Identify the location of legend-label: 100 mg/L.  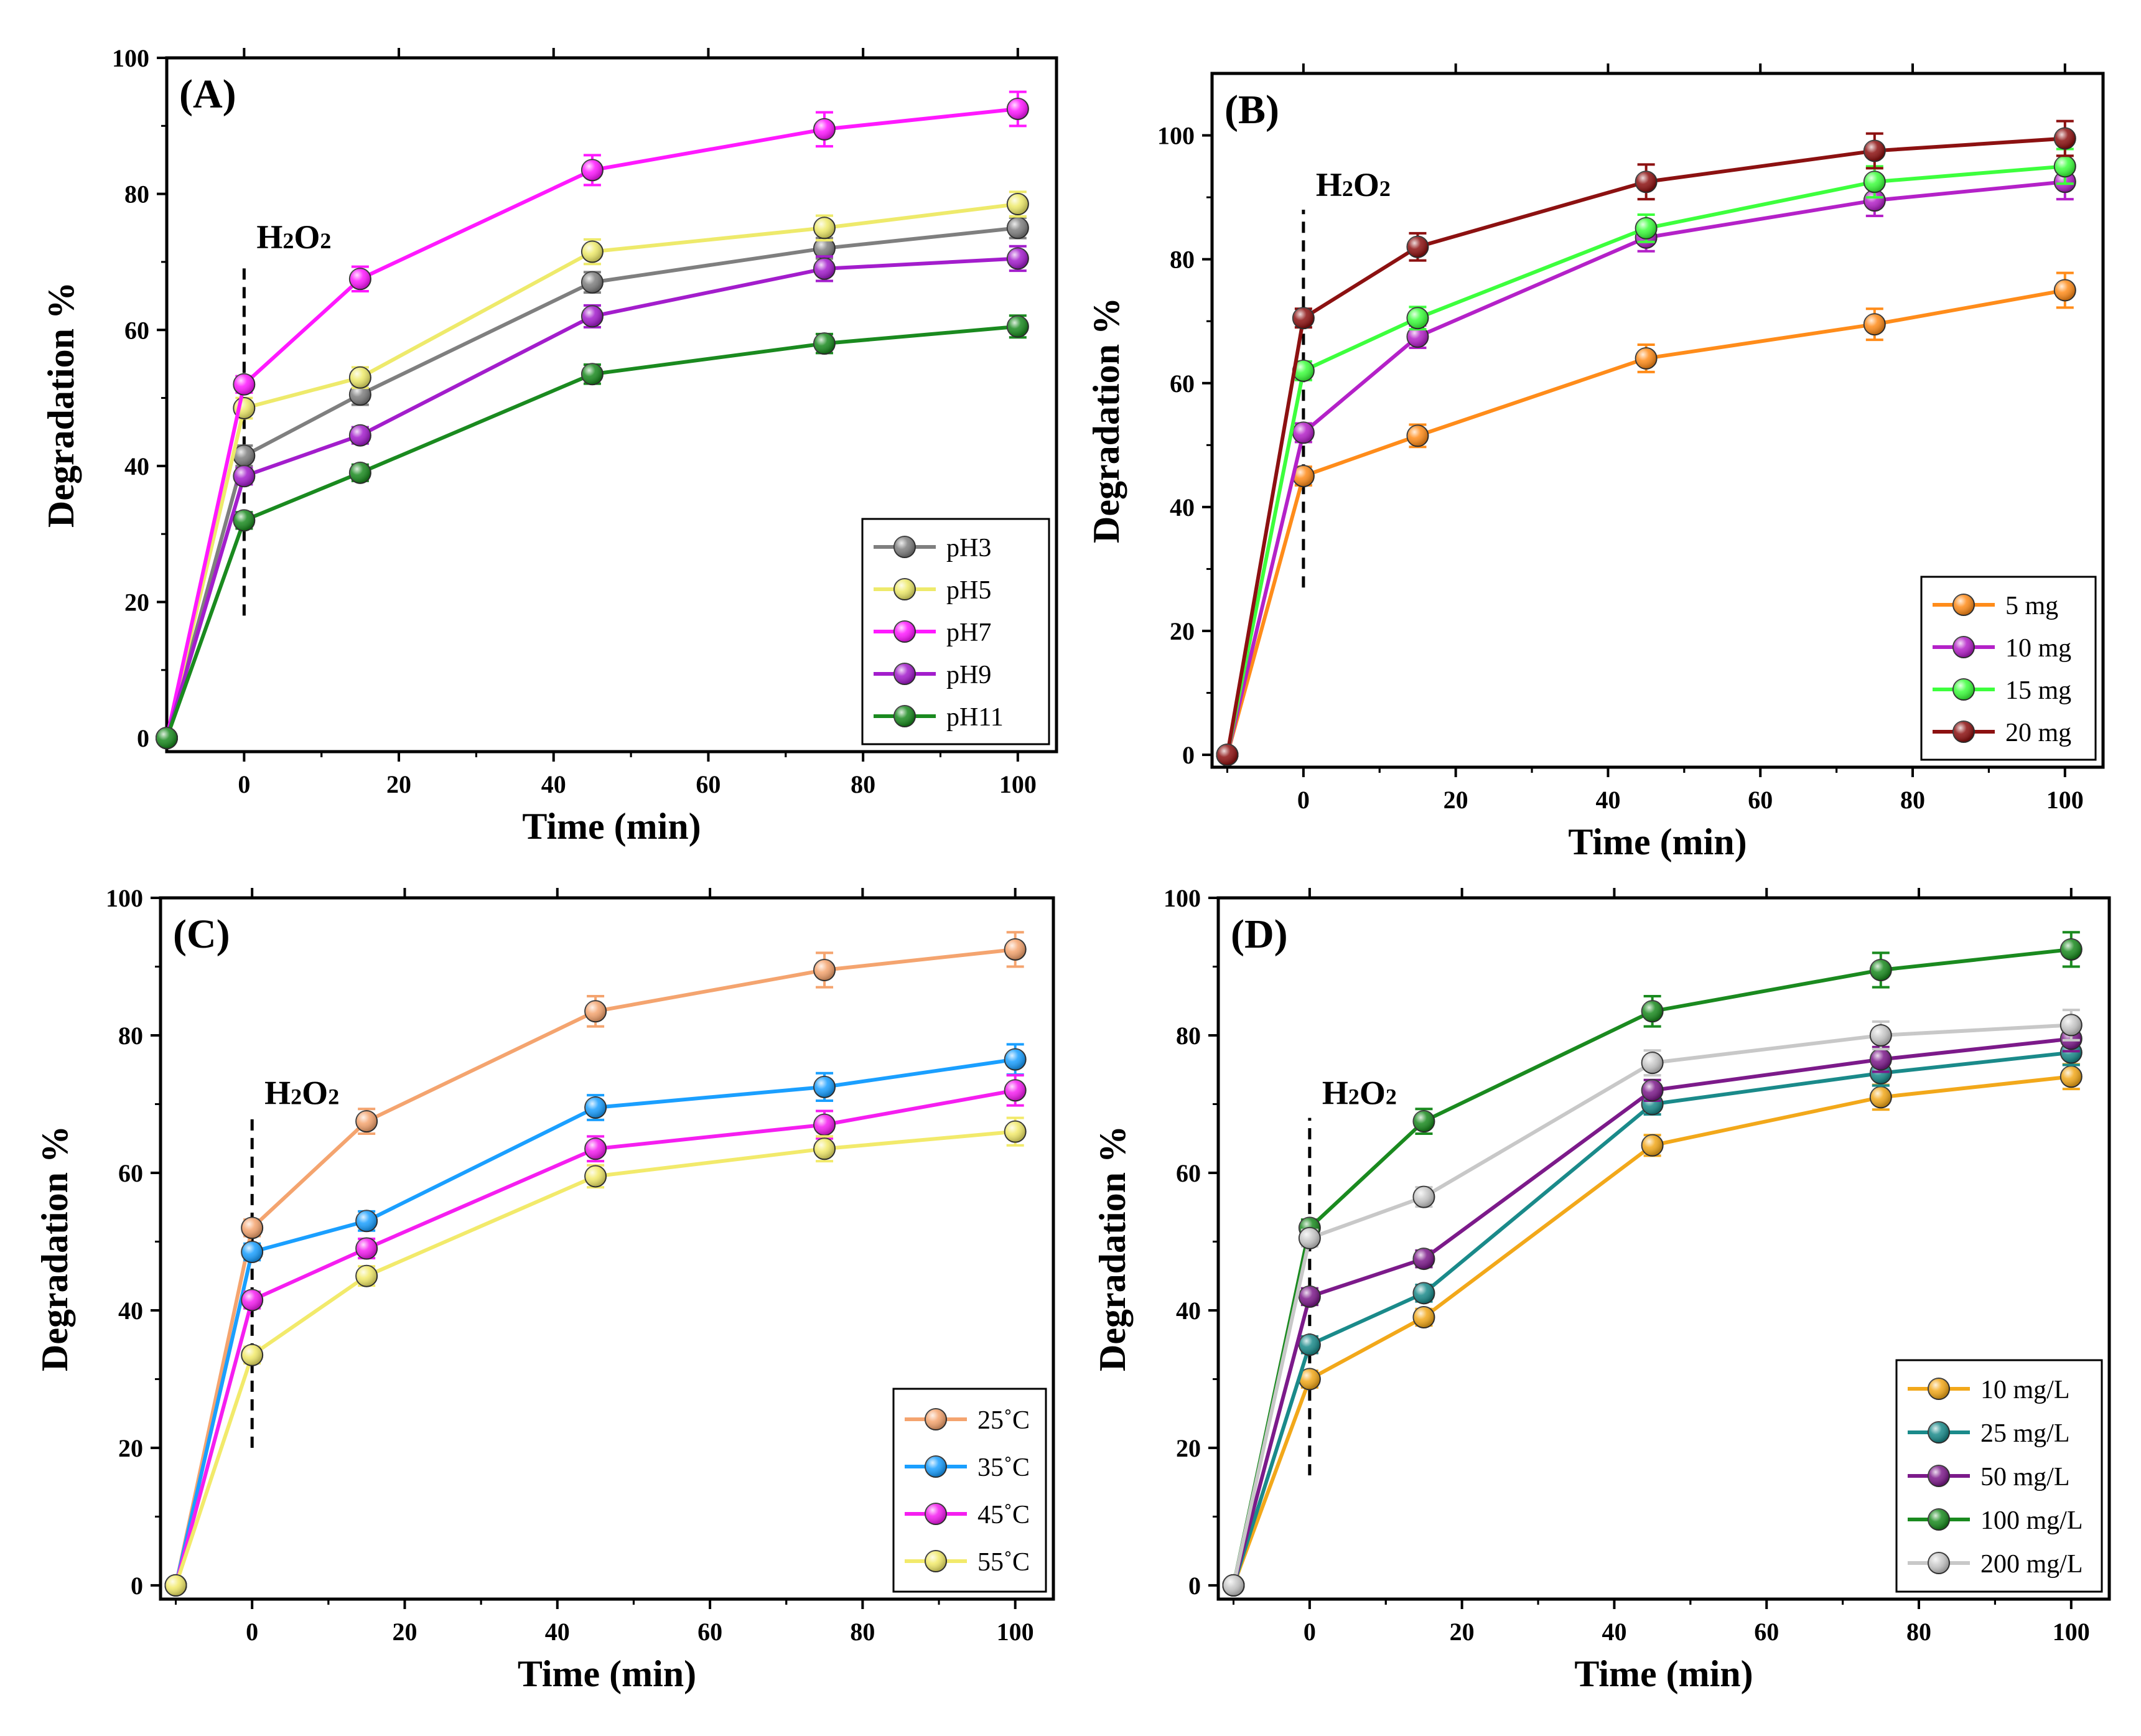
(2031, 1520).